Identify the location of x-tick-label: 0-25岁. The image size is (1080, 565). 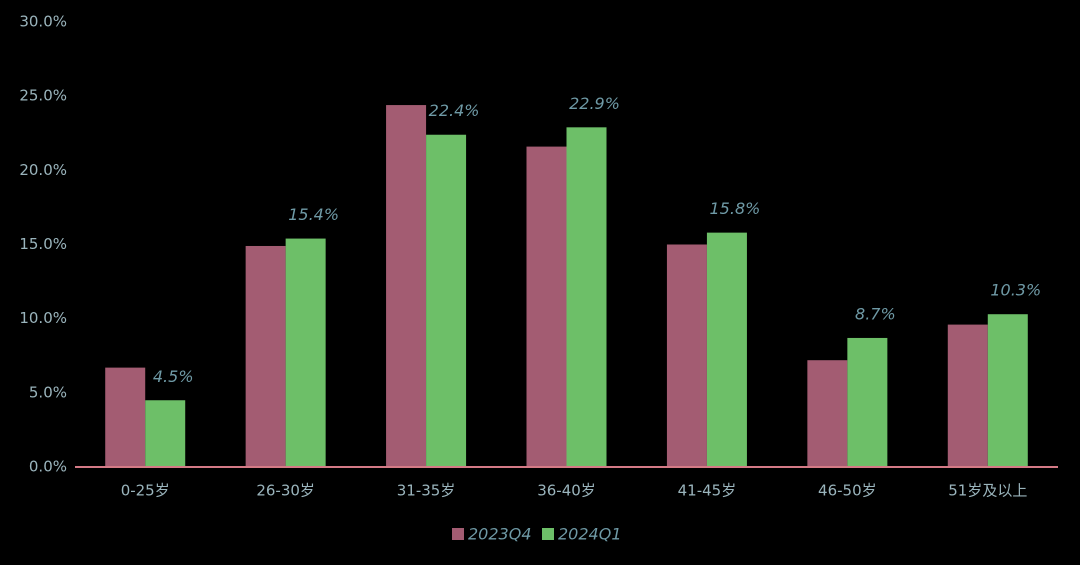
(145, 491).